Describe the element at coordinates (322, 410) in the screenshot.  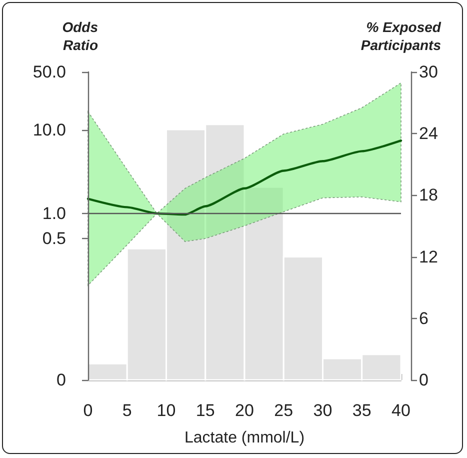
I see `x-tick-label: 30` at that location.